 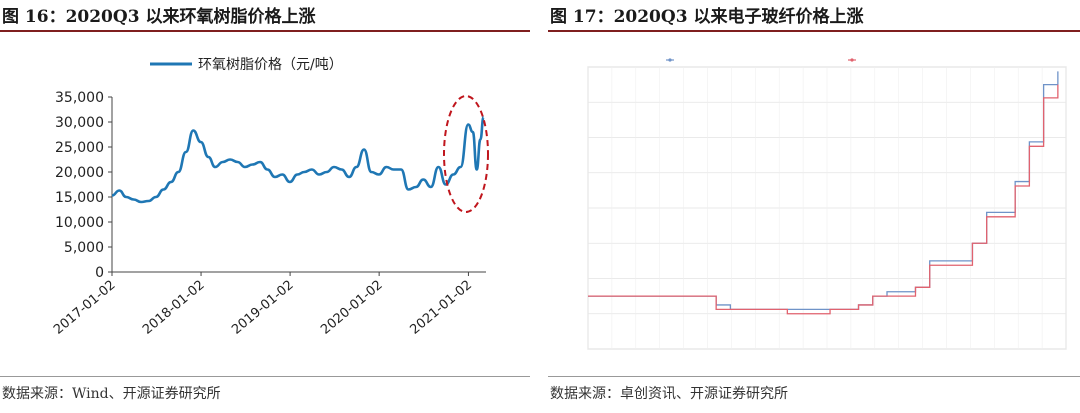 I want to click on y-tick-label: 35,000, so click(x=79, y=98).